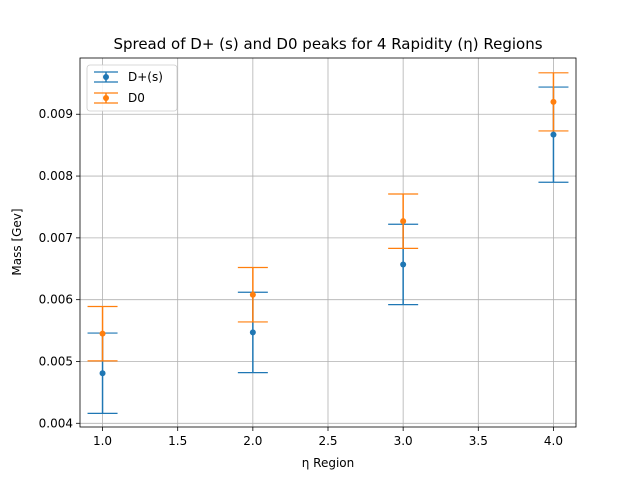  What do you see at coordinates (56, 114) in the screenshot?
I see `y-tick-label: 0.009` at bounding box center [56, 114].